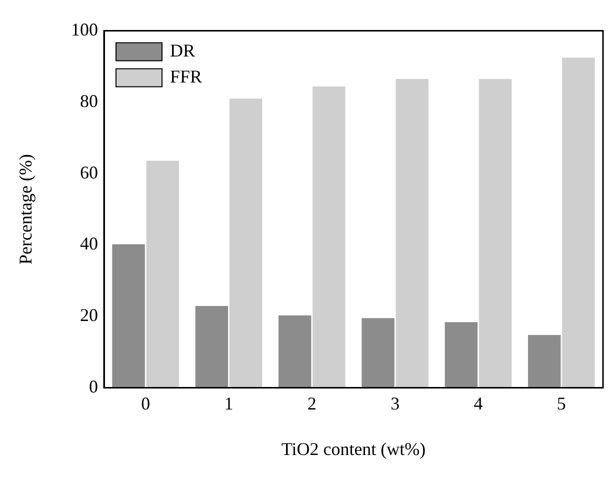 This screenshot has height=477, width=615. I want to click on x-tick-label: 4, so click(478, 403).